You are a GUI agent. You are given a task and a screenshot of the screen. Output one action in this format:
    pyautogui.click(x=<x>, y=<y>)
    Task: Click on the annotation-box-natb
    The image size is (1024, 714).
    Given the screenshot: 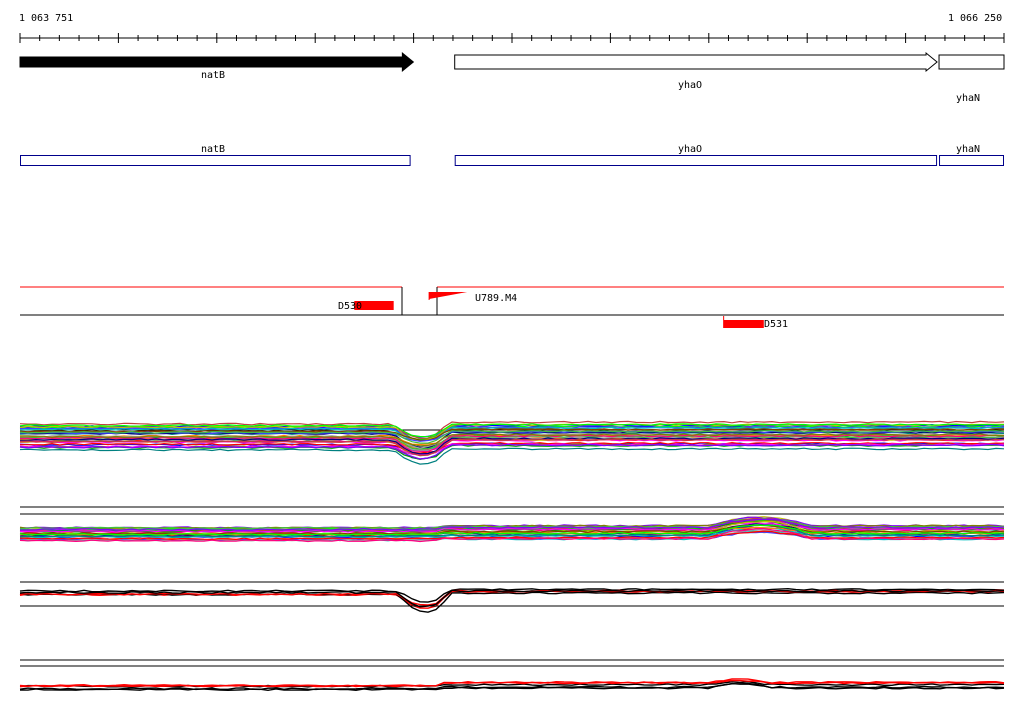 What is the action you would take?
    pyautogui.click(x=215, y=160)
    